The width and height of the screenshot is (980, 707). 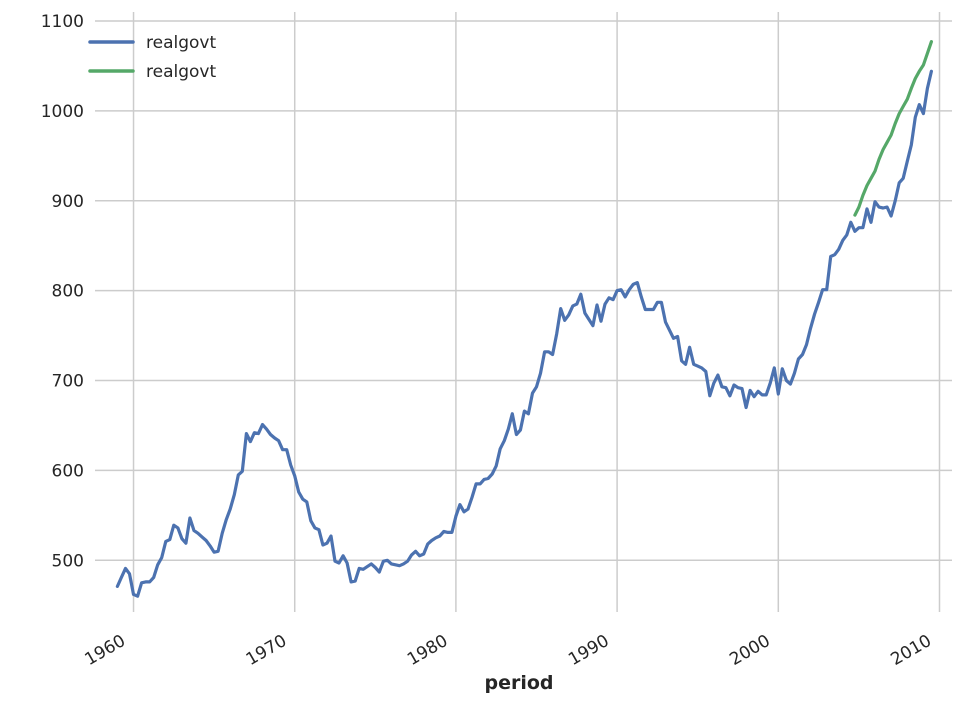 What do you see at coordinates (62, 22) in the screenshot?
I see `y-tick-label: 1100` at bounding box center [62, 22].